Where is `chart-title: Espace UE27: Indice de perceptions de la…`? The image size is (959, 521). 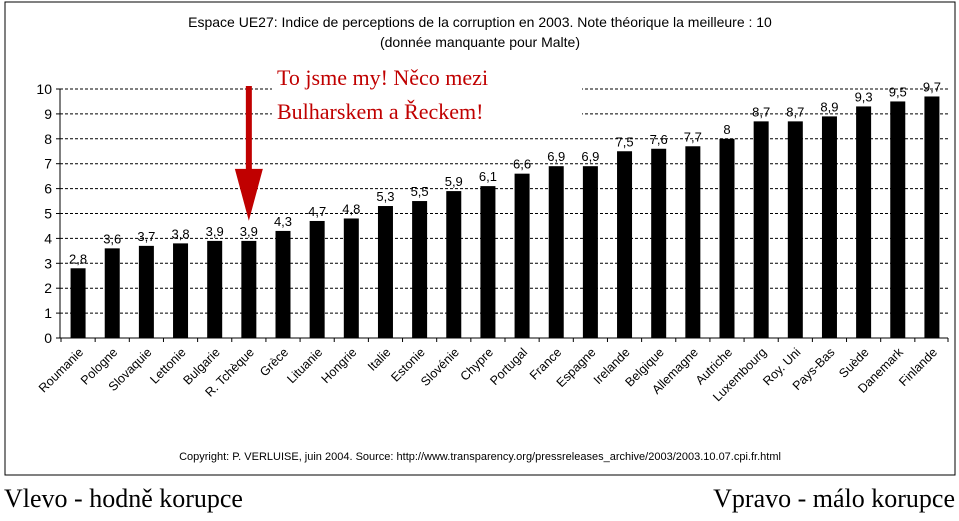
chart-title: Espace UE27: Indice de perceptions de la… is located at coordinates (480, 22).